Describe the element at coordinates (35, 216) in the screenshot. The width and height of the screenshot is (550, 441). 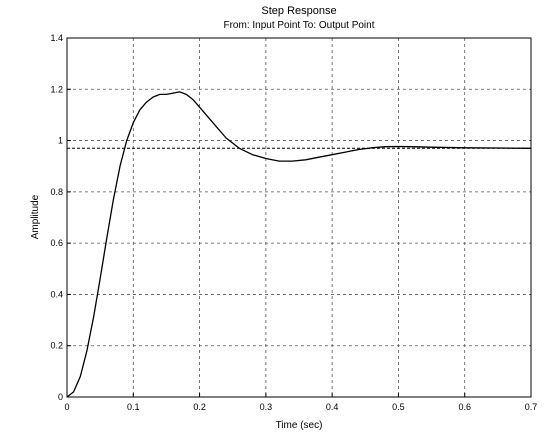
I see `y-axis-label: Amplitude` at that location.